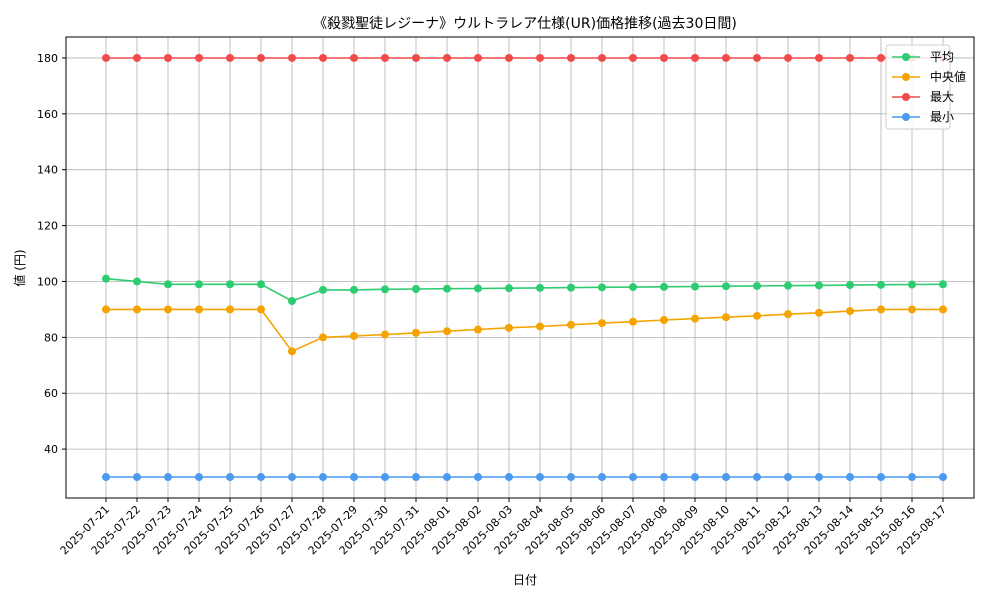  I want to click on y-axis-ticks: 40 60 80 100 120 140 160 180, so click(51, 254).